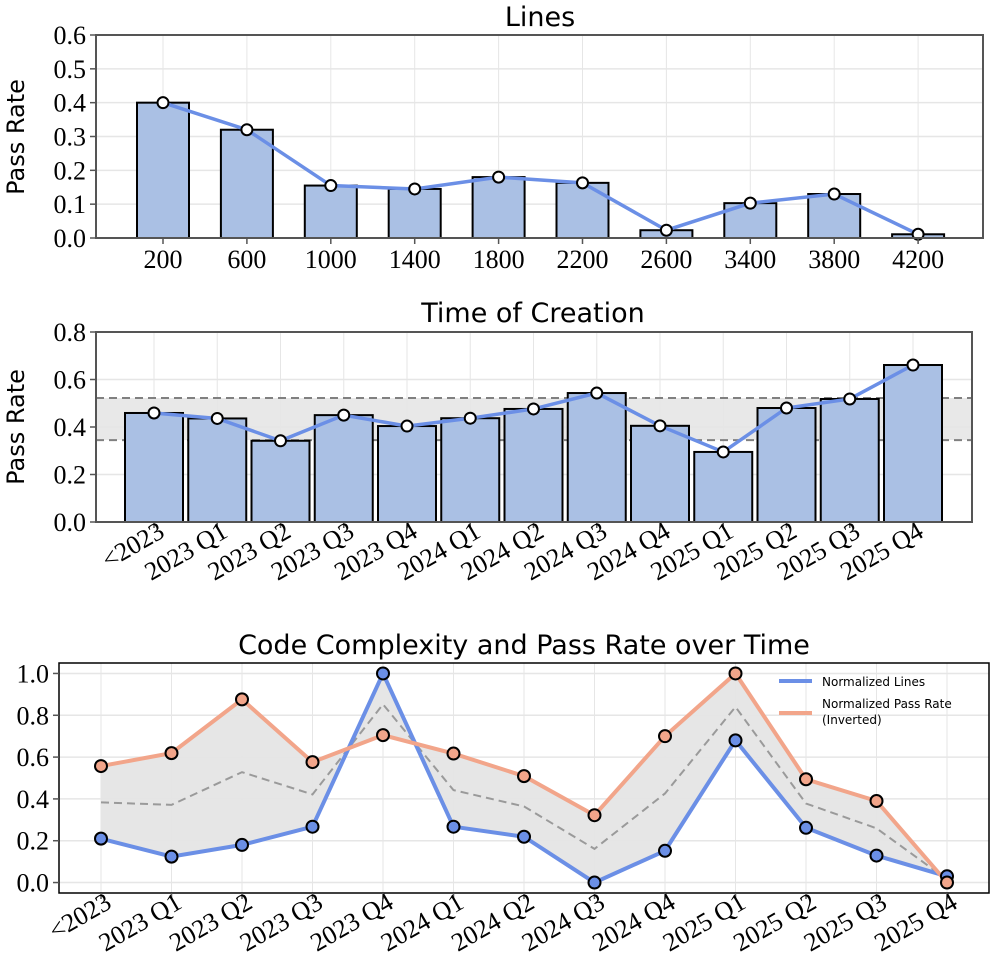 The image size is (996, 979). I want to click on panel-2-ylabel: Pass Rate, so click(16, 427).